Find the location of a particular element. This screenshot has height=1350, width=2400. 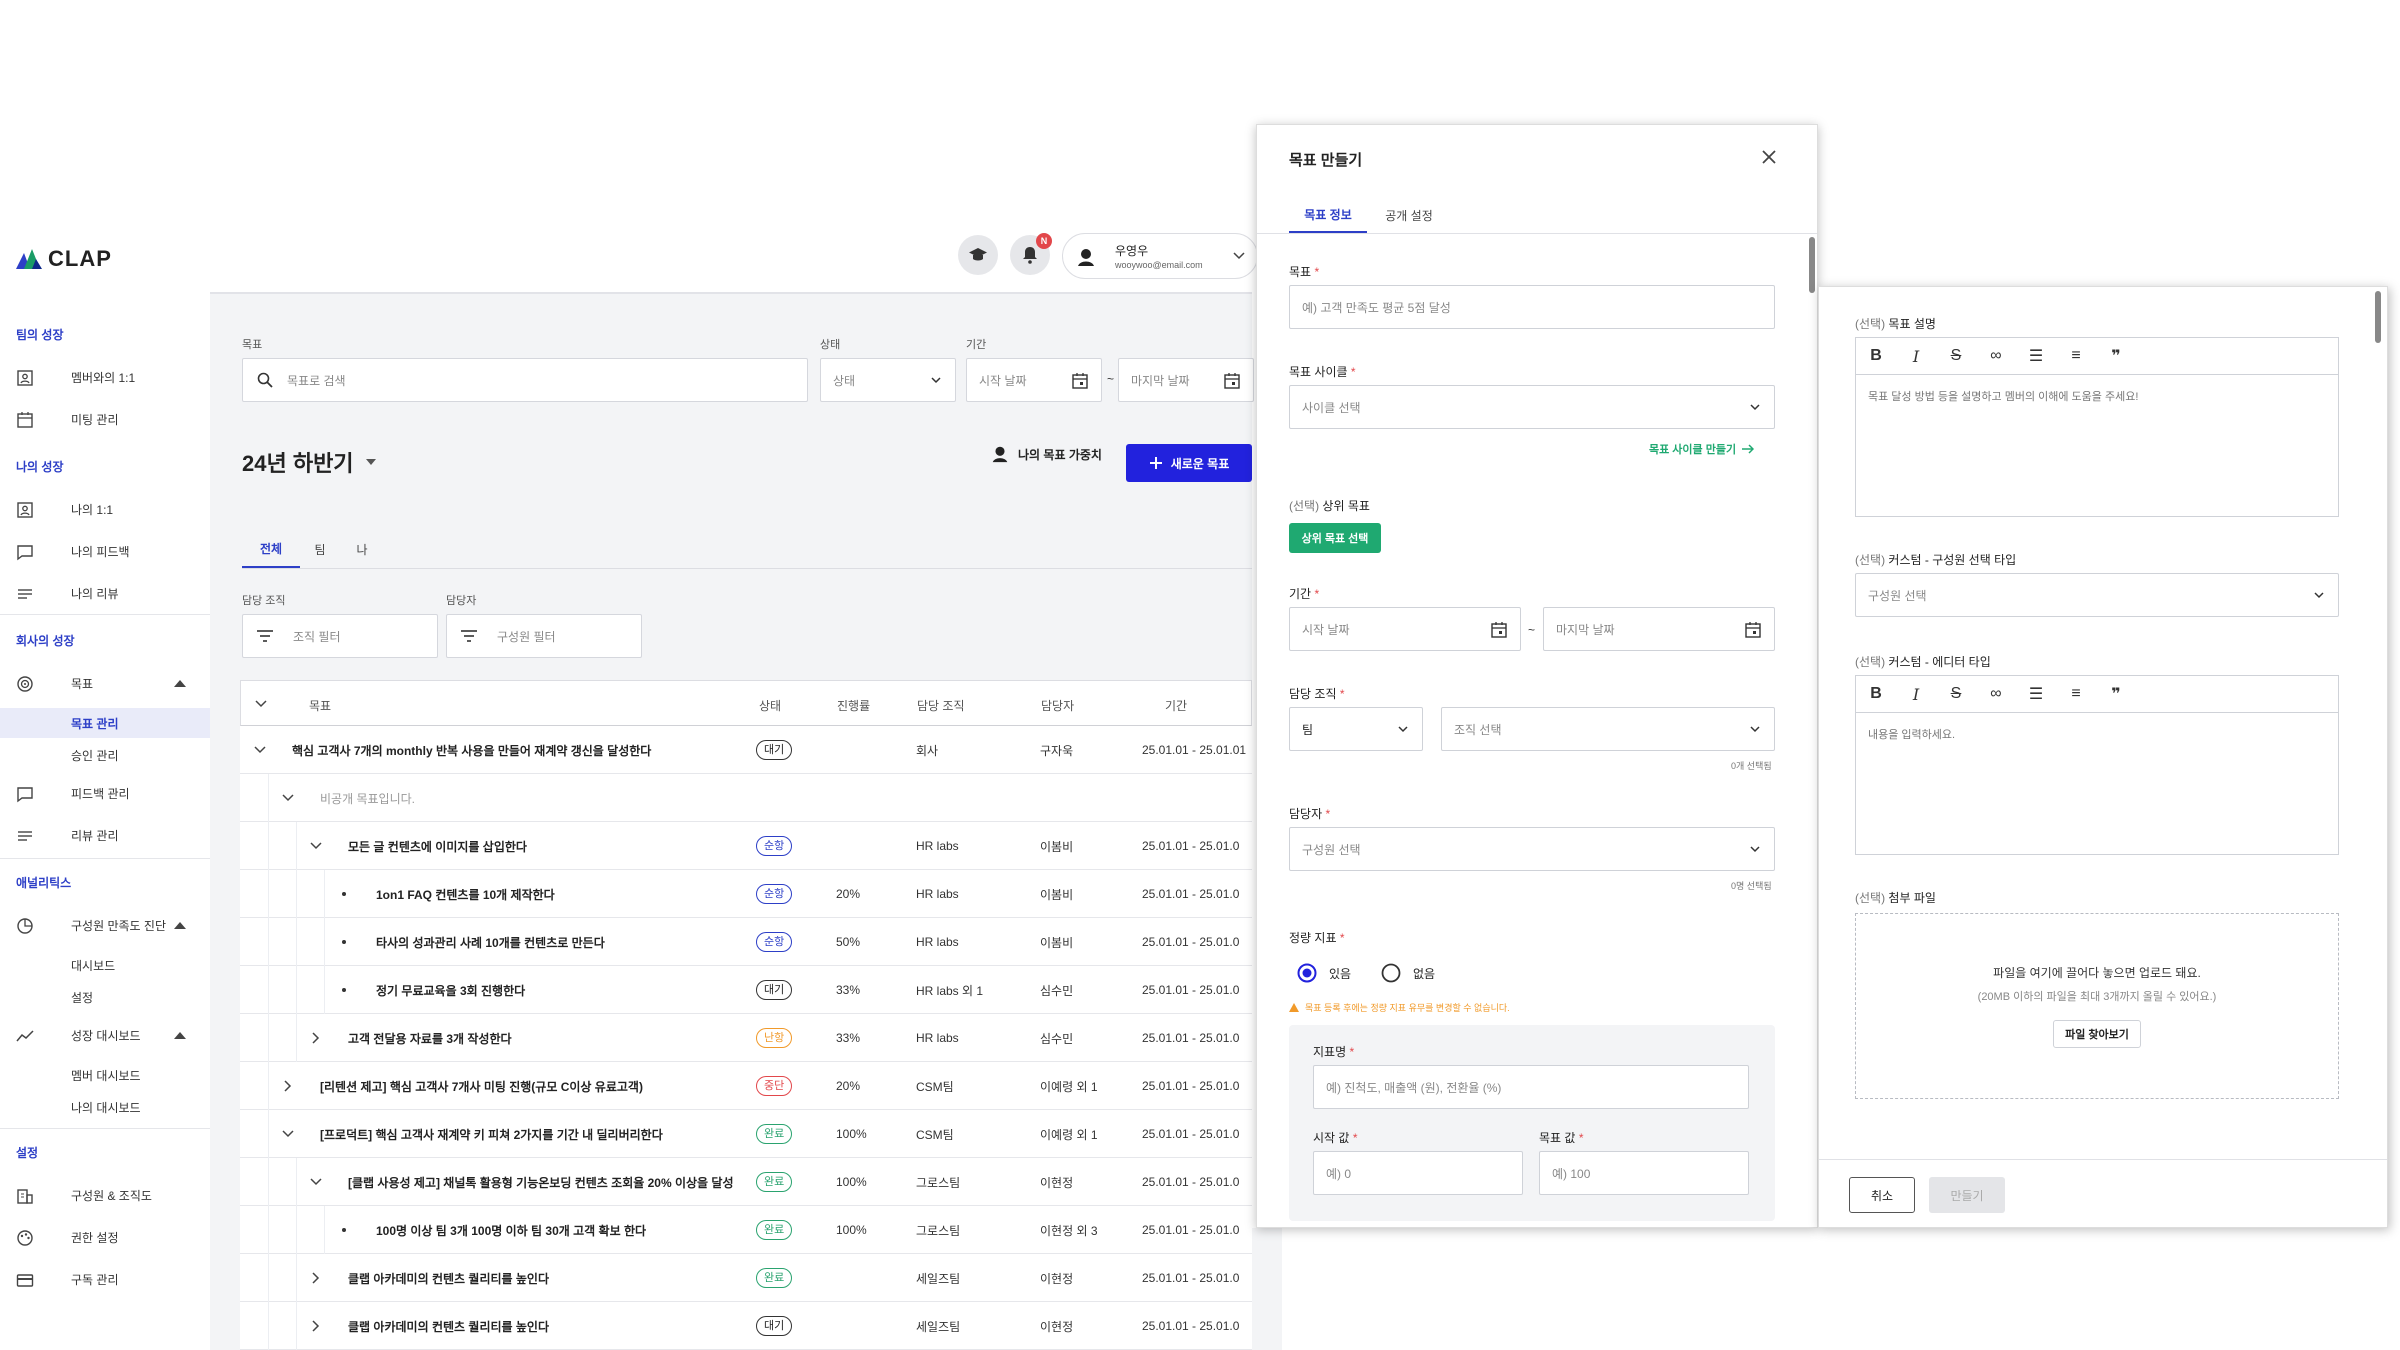

start-date-input: 시작 날짜 is located at coordinates (1034, 380).